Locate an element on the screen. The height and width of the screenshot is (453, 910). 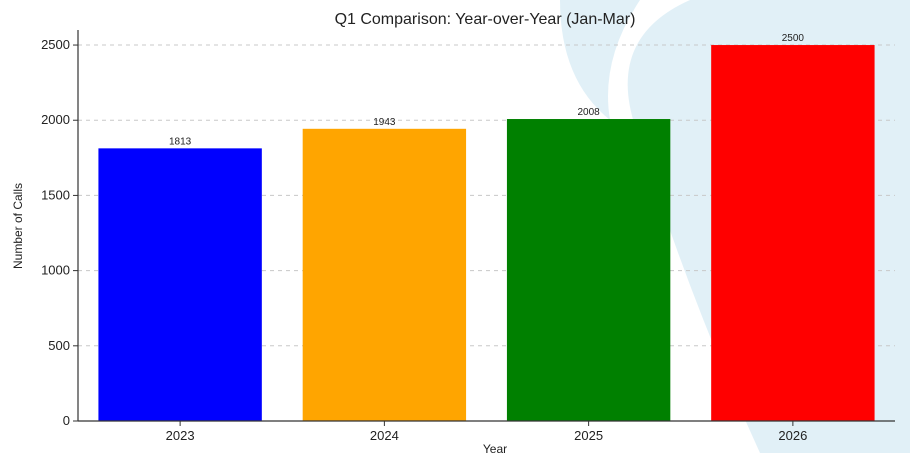
x-tick-label-2026: 2026 is located at coordinates (792, 435).